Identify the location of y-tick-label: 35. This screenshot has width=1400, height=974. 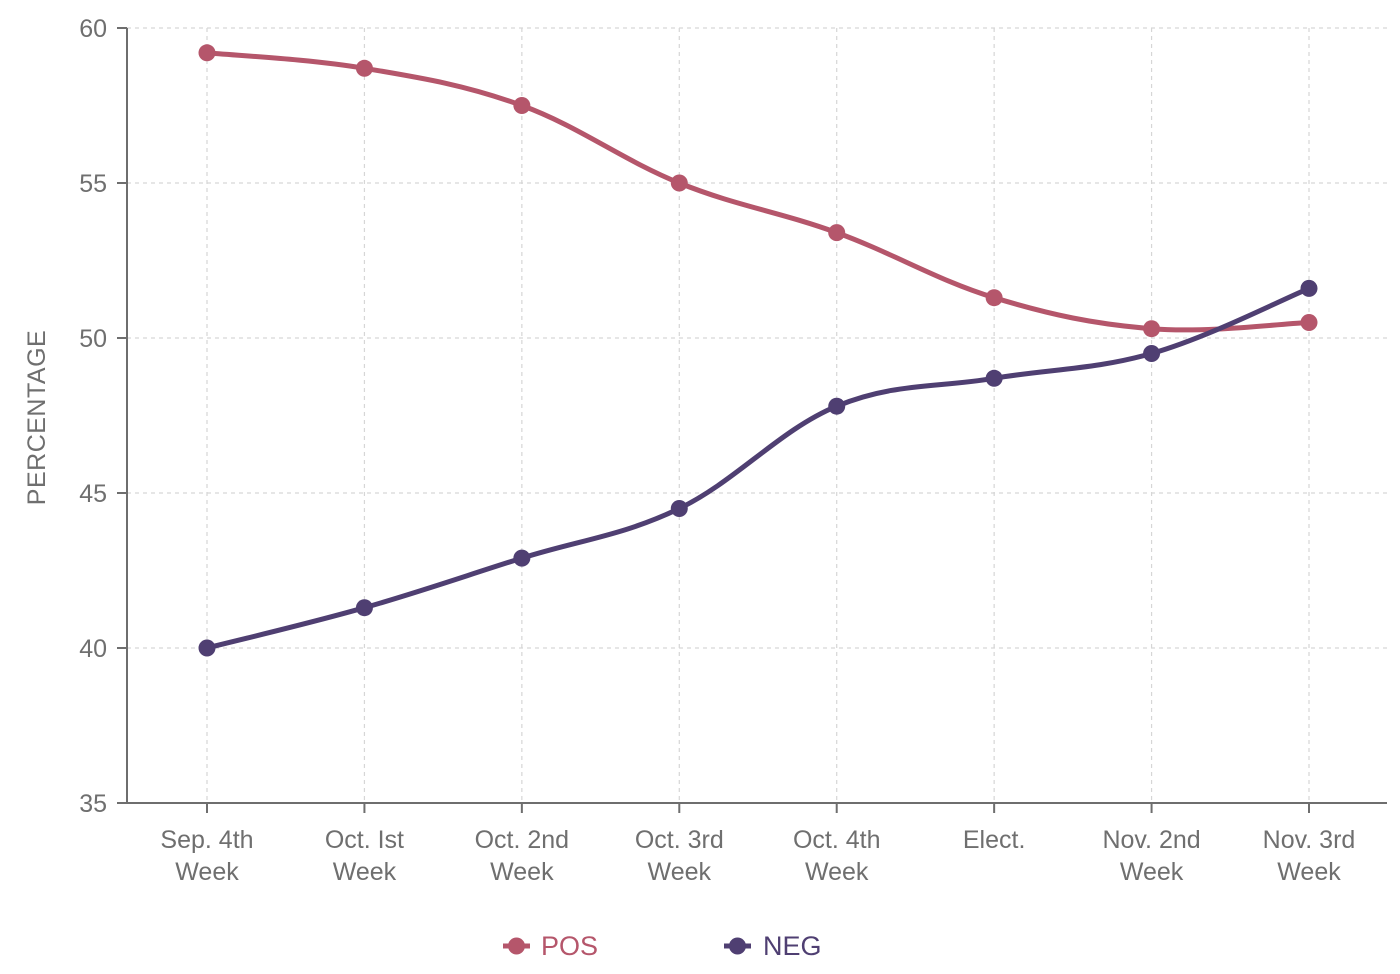
(93, 804).